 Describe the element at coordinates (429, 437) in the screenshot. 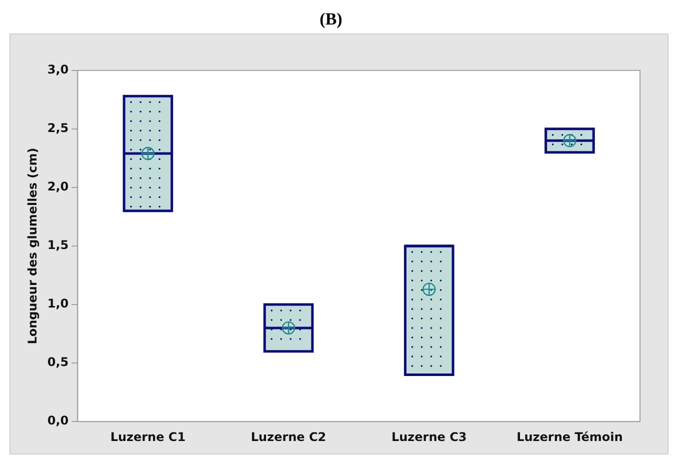

I see `x-tick-label: Luzerne C3` at that location.